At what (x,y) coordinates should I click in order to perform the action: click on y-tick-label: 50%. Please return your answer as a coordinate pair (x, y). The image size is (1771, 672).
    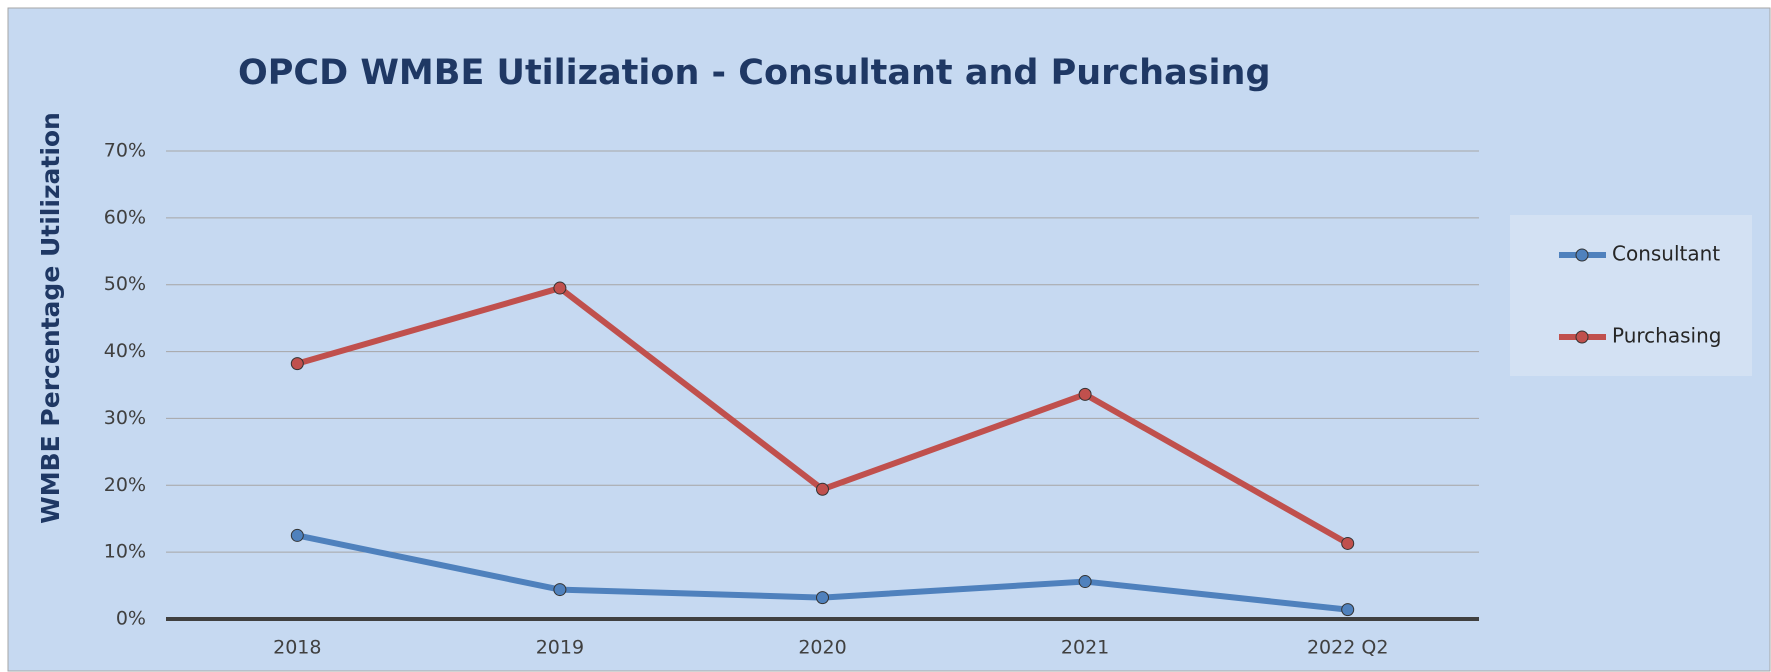
    Looking at the image, I should click on (125, 284).